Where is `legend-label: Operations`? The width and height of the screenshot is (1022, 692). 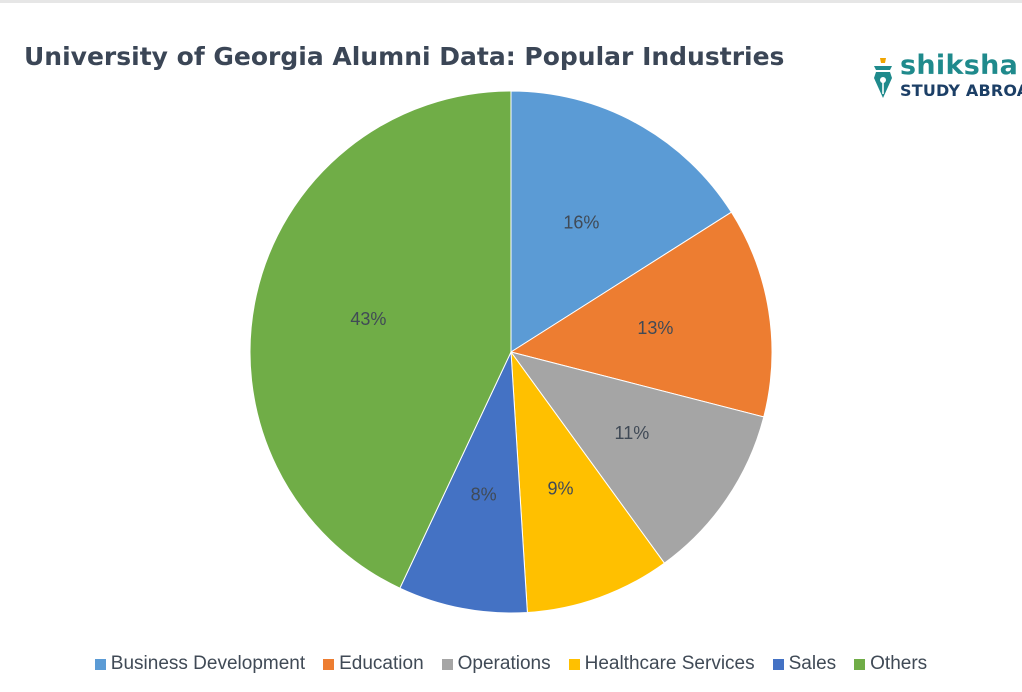 legend-label: Operations is located at coordinates (504, 663).